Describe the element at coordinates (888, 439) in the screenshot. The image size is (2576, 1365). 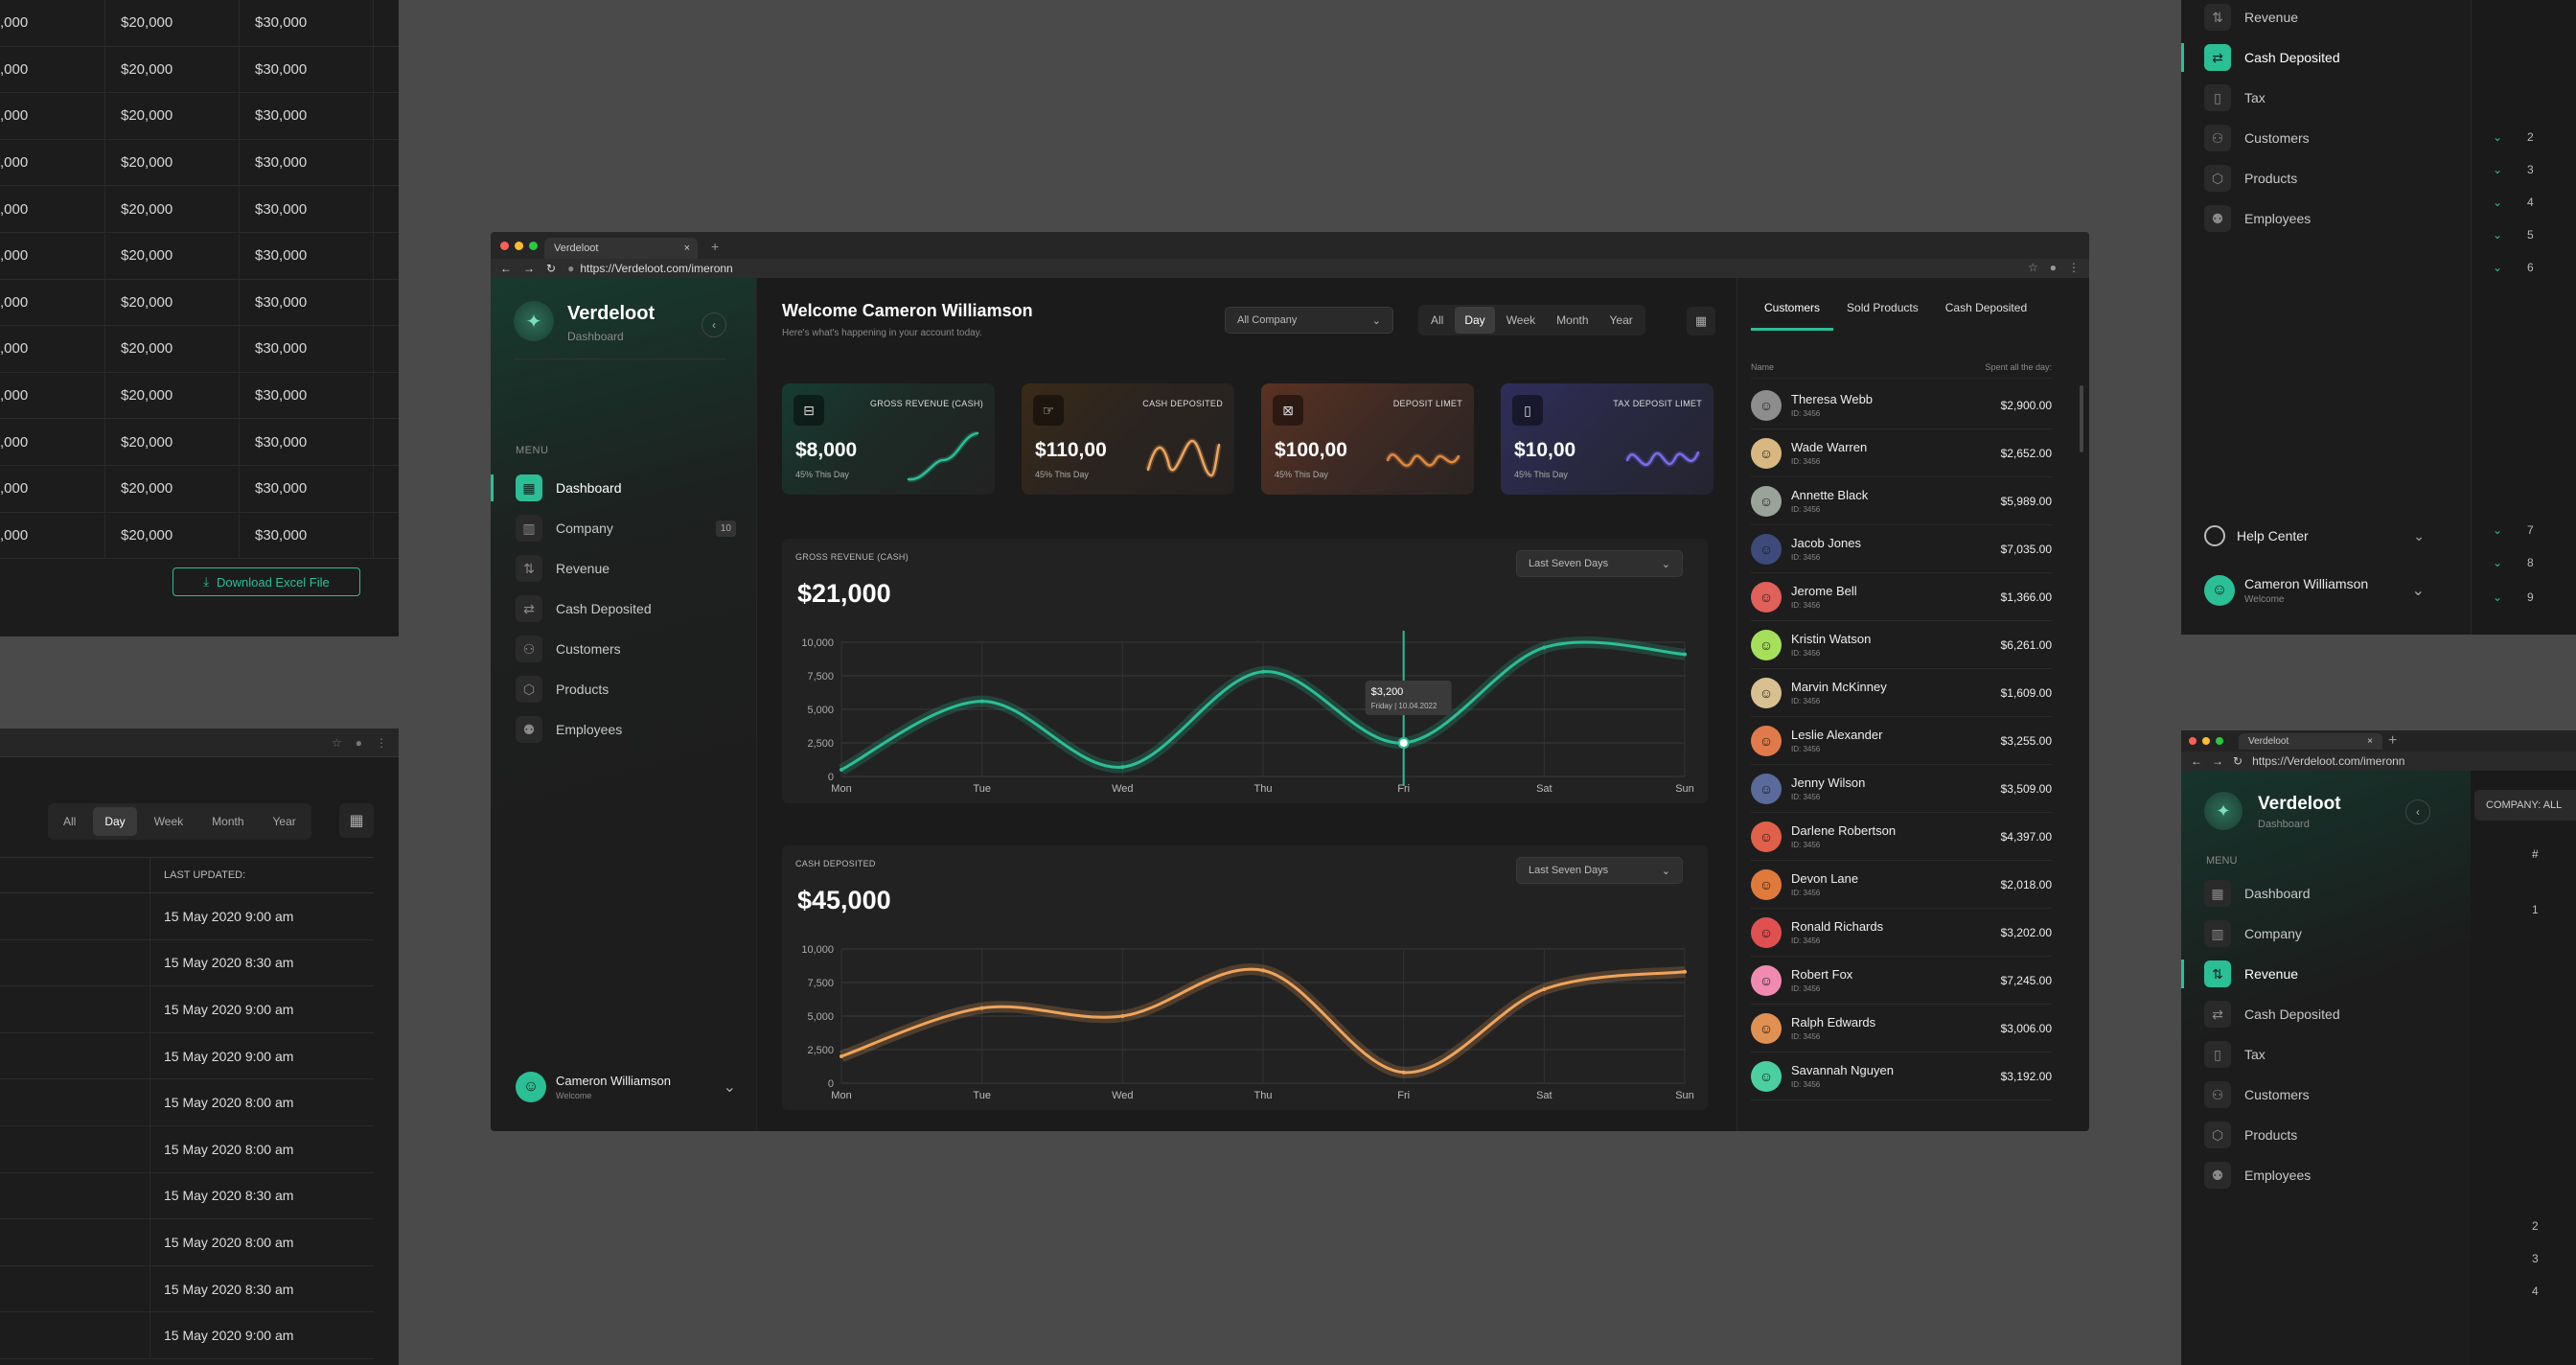
I see `stat-card: ⊟ GROSS REVENUE (CASH) $8,000 45% This Day` at that location.